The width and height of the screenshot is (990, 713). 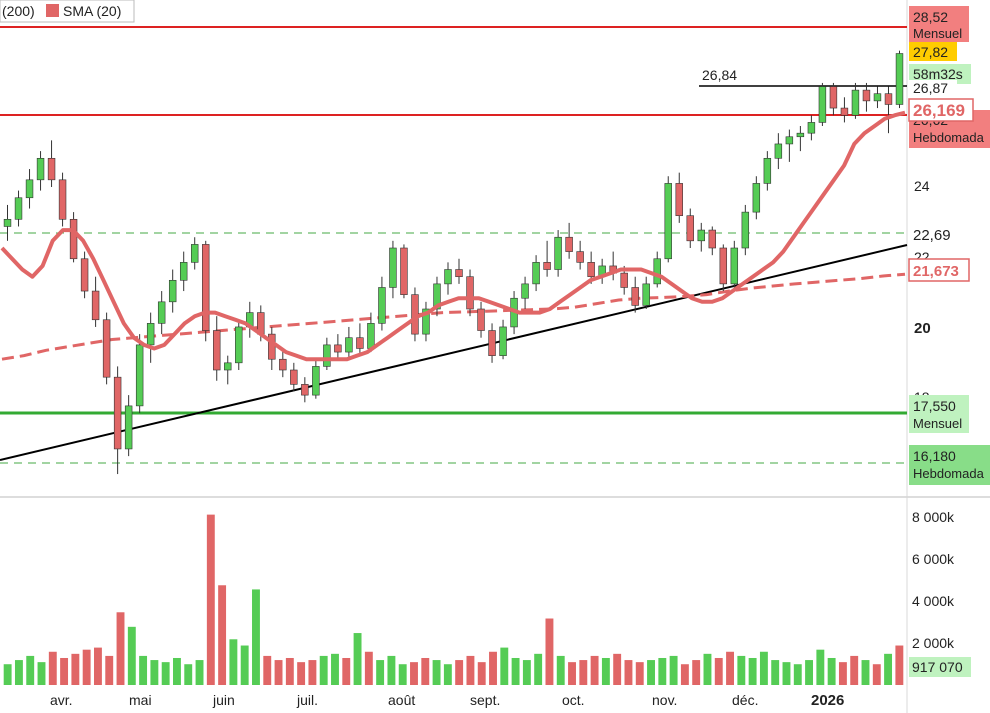 What do you see at coordinates (940, 74) in the screenshot?
I see `badge-countdown: 58m32s` at bounding box center [940, 74].